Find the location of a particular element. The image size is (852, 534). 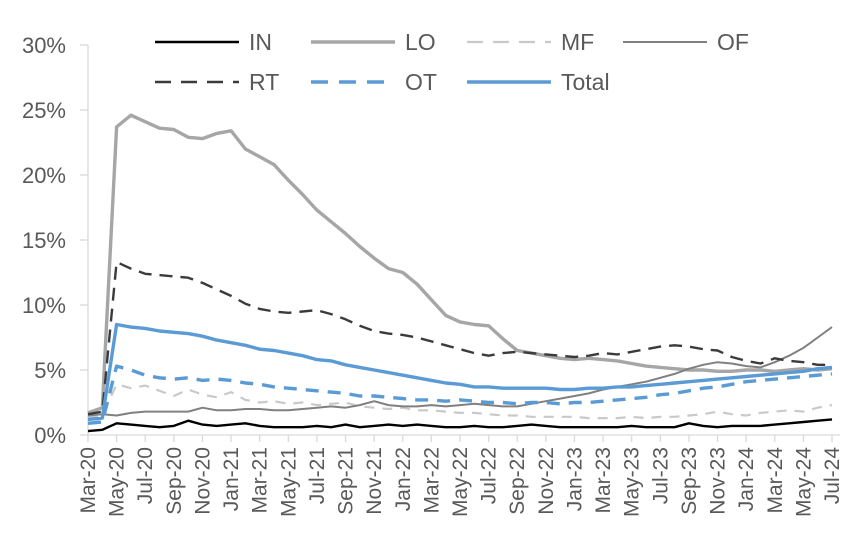

x-tick-label: Nov-20 is located at coordinates (202, 481).